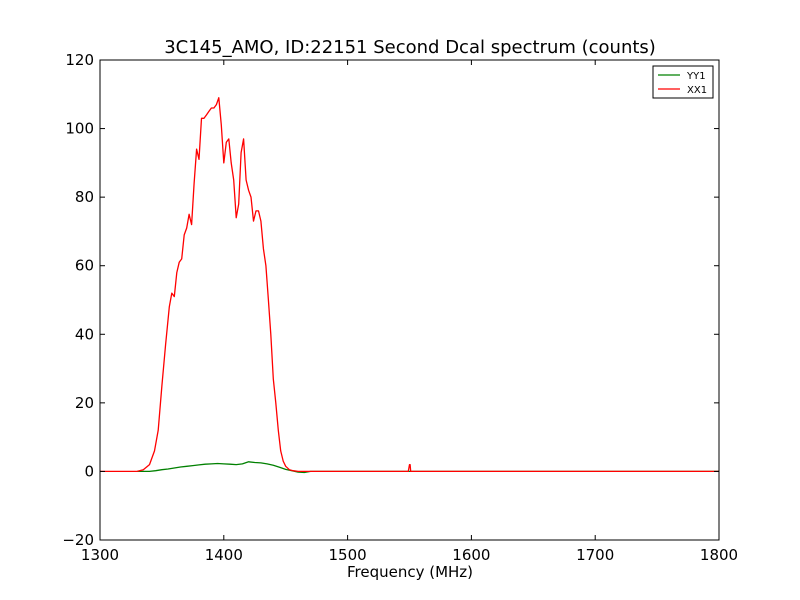  I want to click on y-tick-label: 60, so click(84, 266).